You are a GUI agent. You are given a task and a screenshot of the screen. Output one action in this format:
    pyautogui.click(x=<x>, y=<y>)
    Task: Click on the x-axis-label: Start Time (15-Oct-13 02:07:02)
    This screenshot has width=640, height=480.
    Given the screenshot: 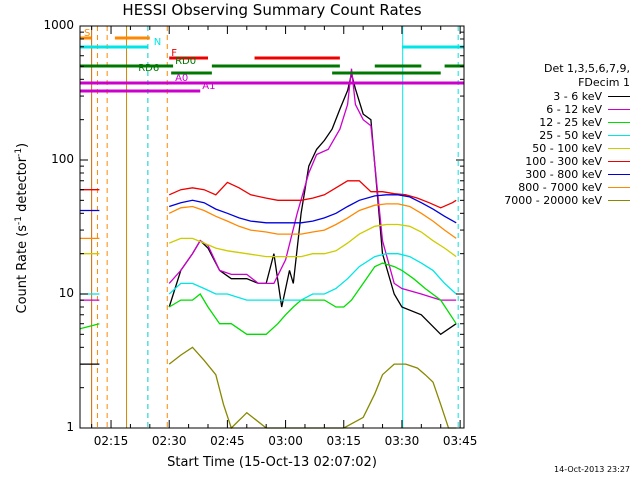 What is the action you would take?
    pyautogui.click(x=272, y=462)
    